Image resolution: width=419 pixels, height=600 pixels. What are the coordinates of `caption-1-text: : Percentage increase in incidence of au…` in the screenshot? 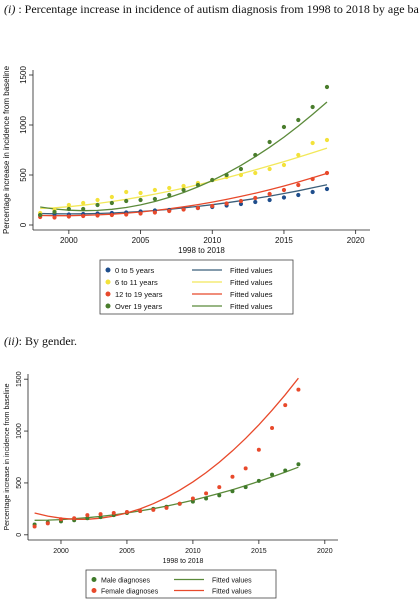 It's located at (217, 9).